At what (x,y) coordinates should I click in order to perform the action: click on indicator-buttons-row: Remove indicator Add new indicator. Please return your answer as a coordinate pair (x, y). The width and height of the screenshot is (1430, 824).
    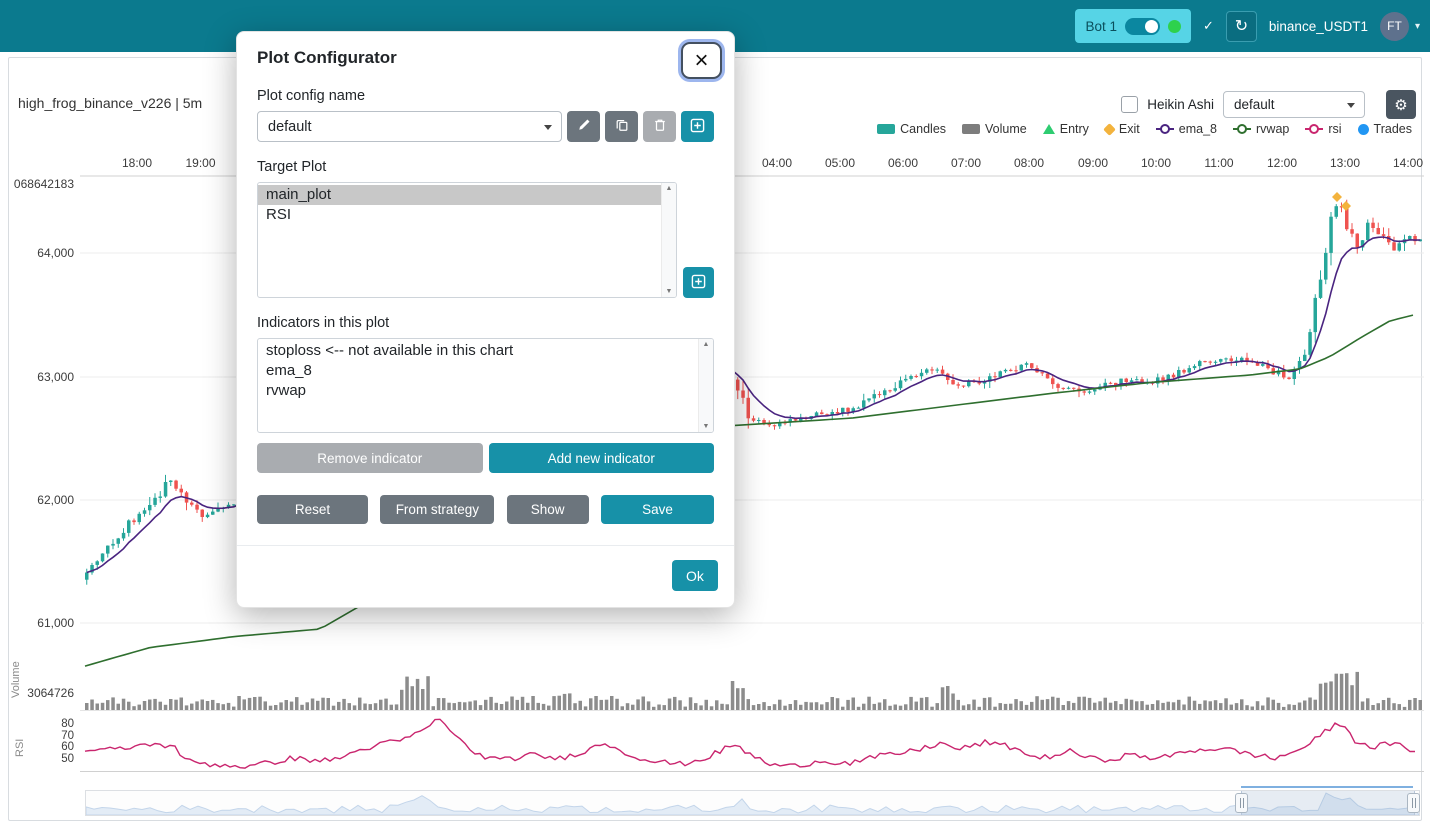
    Looking at the image, I should click on (485, 458).